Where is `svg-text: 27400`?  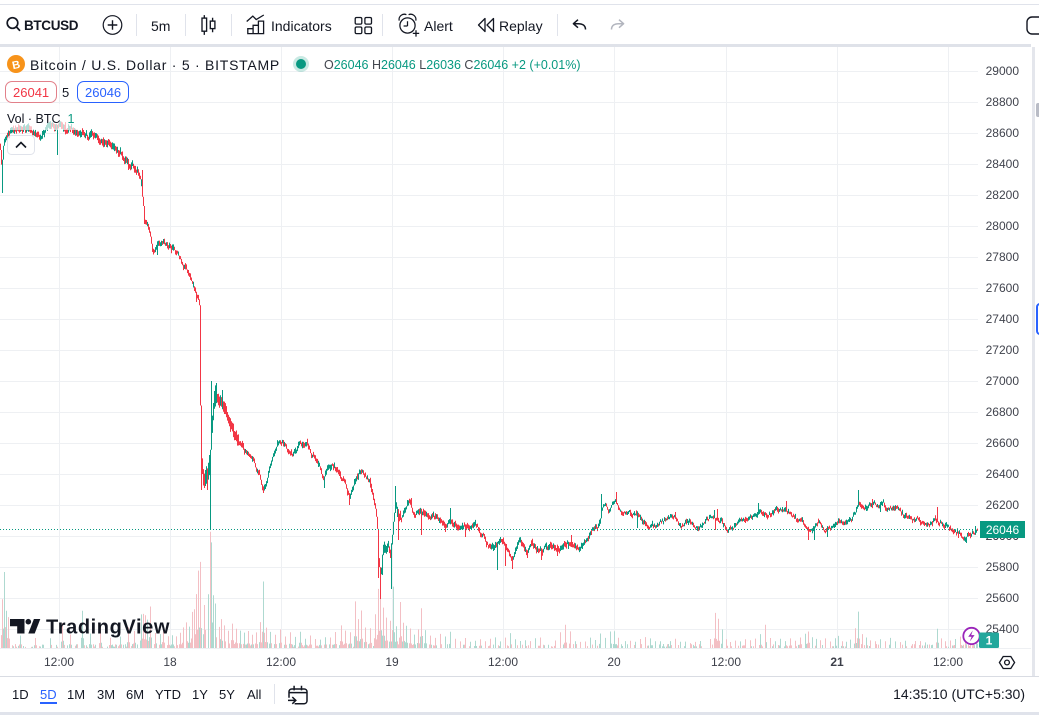 svg-text: 27400 is located at coordinates (1003, 319).